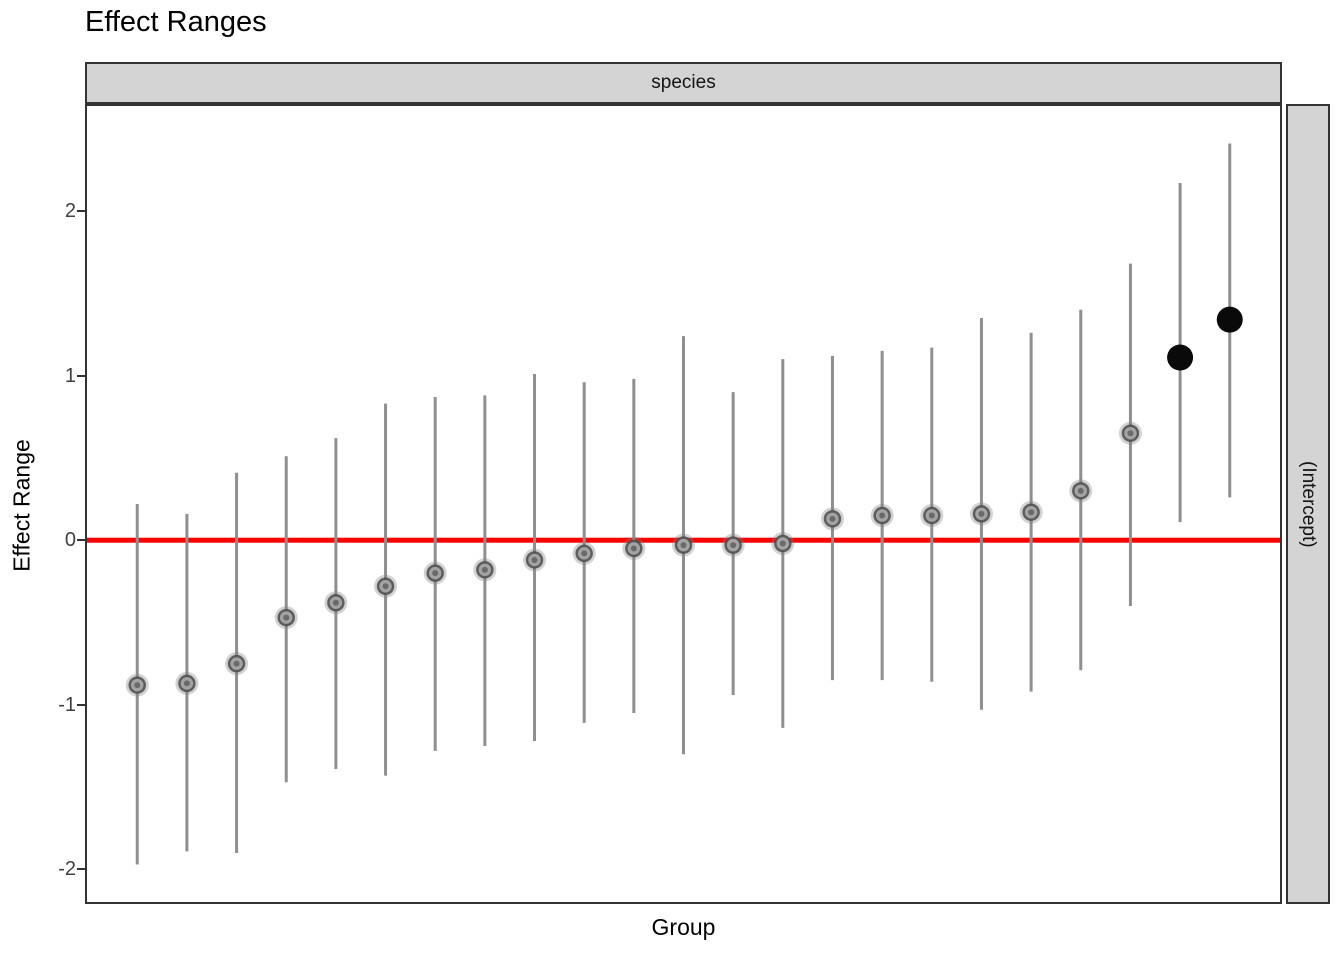 The width and height of the screenshot is (1344, 960). I want to click on chart-title: Effect Ranges, so click(176, 22).